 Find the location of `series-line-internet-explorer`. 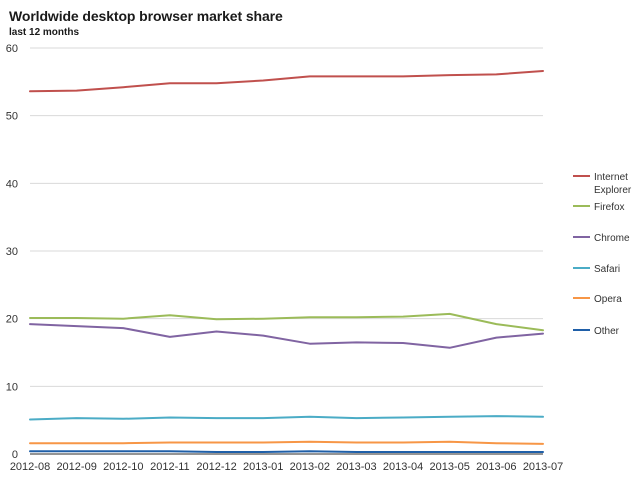

series-line-internet-explorer is located at coordinates (286, 81).